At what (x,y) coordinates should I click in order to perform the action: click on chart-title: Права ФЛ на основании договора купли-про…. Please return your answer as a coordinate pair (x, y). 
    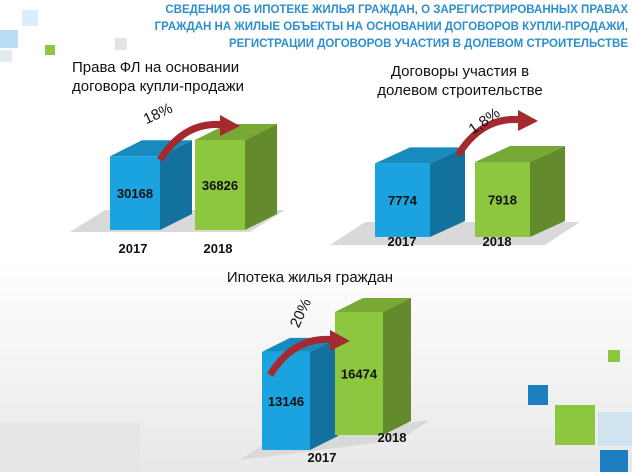
    Looking at the image, I should click on (158, 77).